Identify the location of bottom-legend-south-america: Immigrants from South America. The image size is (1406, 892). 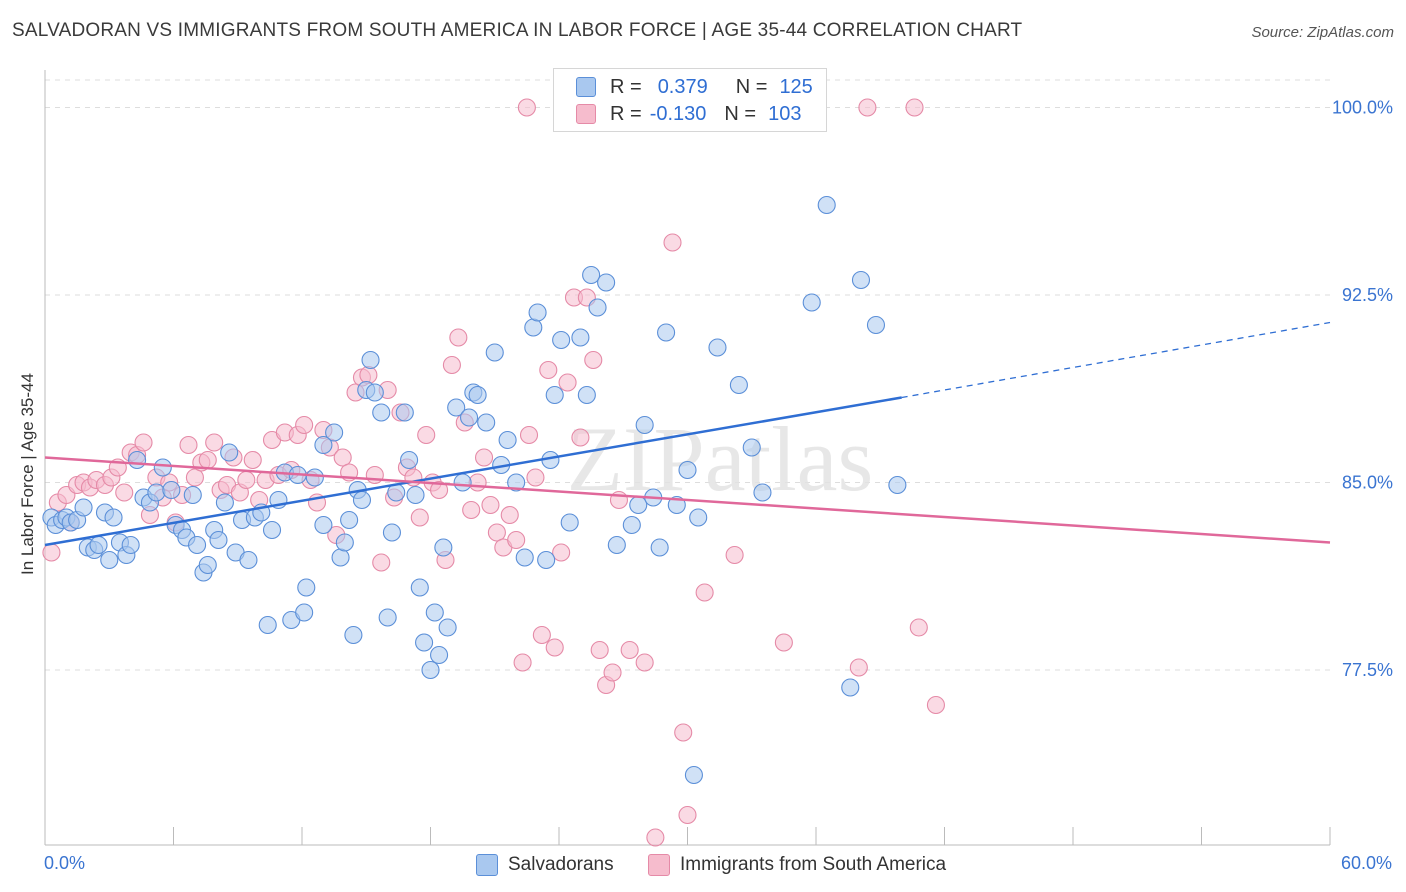
(797, 865).